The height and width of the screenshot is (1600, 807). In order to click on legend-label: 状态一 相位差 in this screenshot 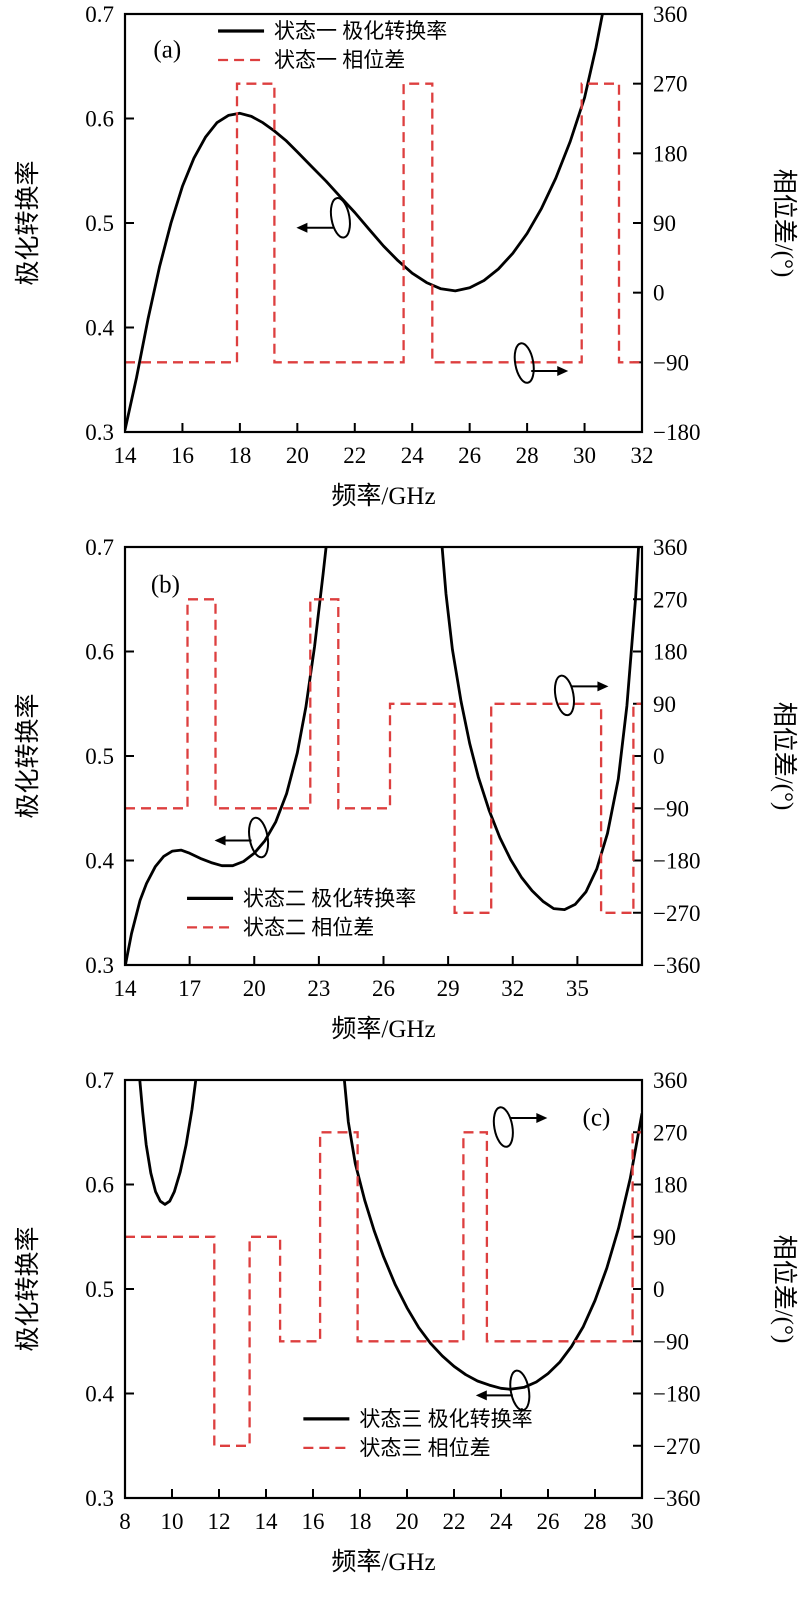, I will do `click(339, 60)`.